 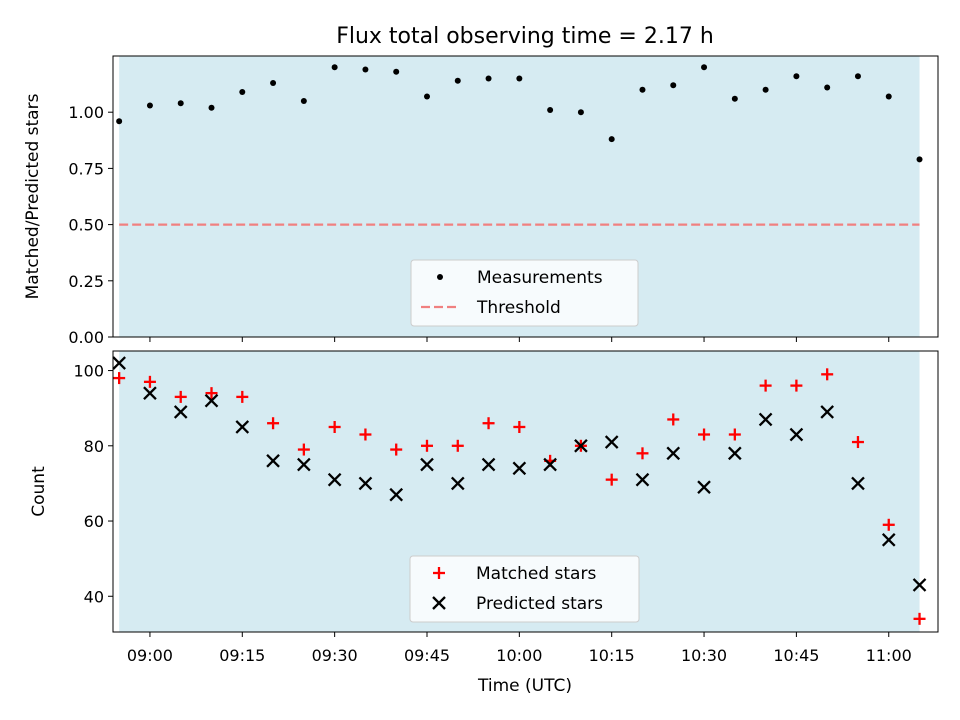 I want to click on top-y-ticks: 0.00 0.25 0.50 0.75 1.00, so click(x=90, y=225).